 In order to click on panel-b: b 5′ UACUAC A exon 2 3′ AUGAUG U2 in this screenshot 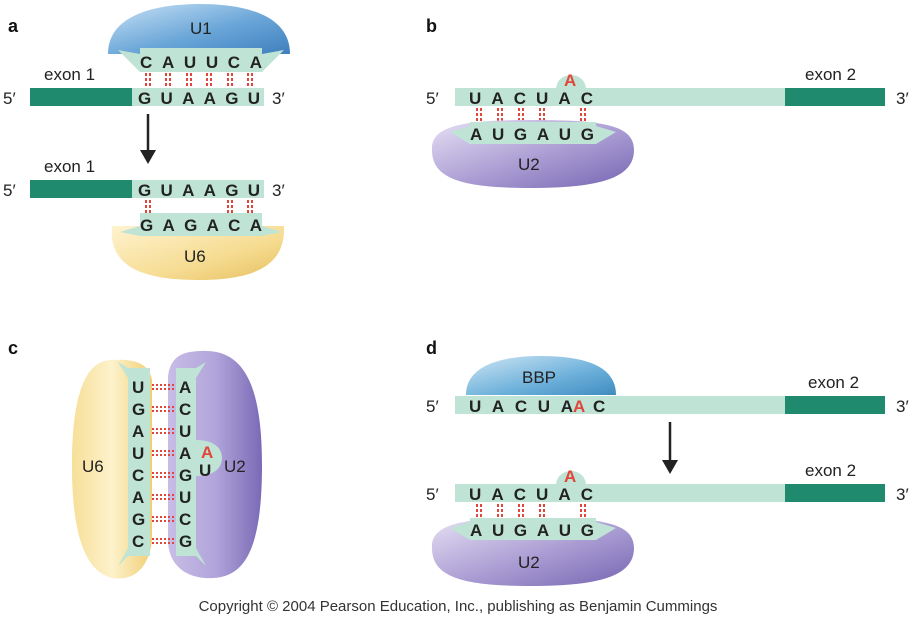, I will do `click(667, 102)`.